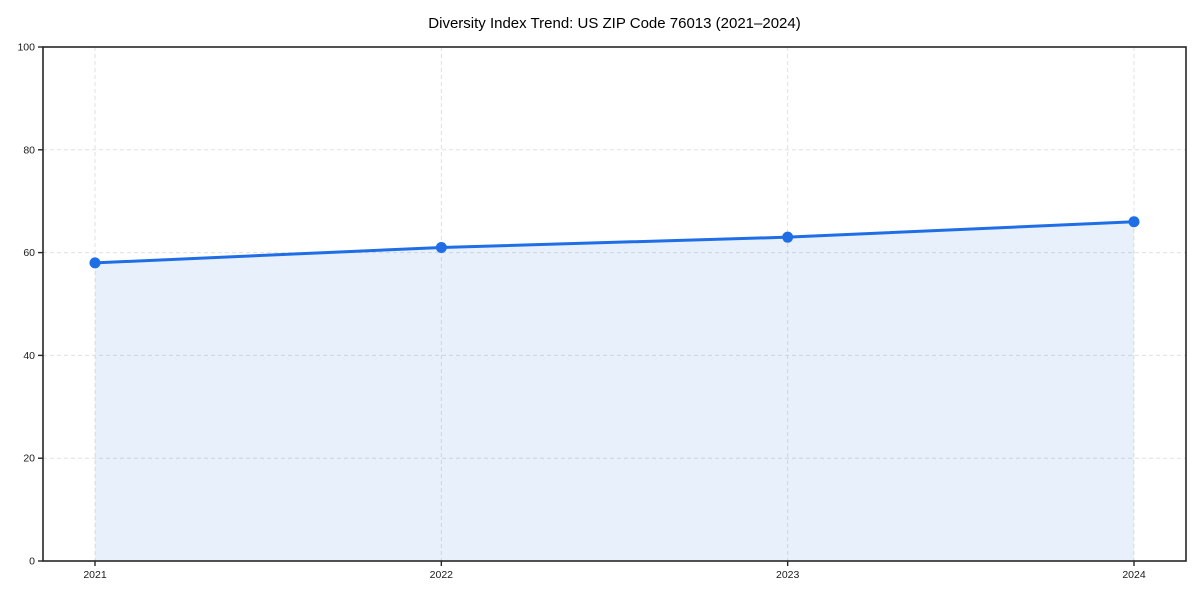 The height and width of the screenshot is (600, 1200). Describe the element at coordinates (614, 242) in the screenshot. I see `trend-line` at that location.